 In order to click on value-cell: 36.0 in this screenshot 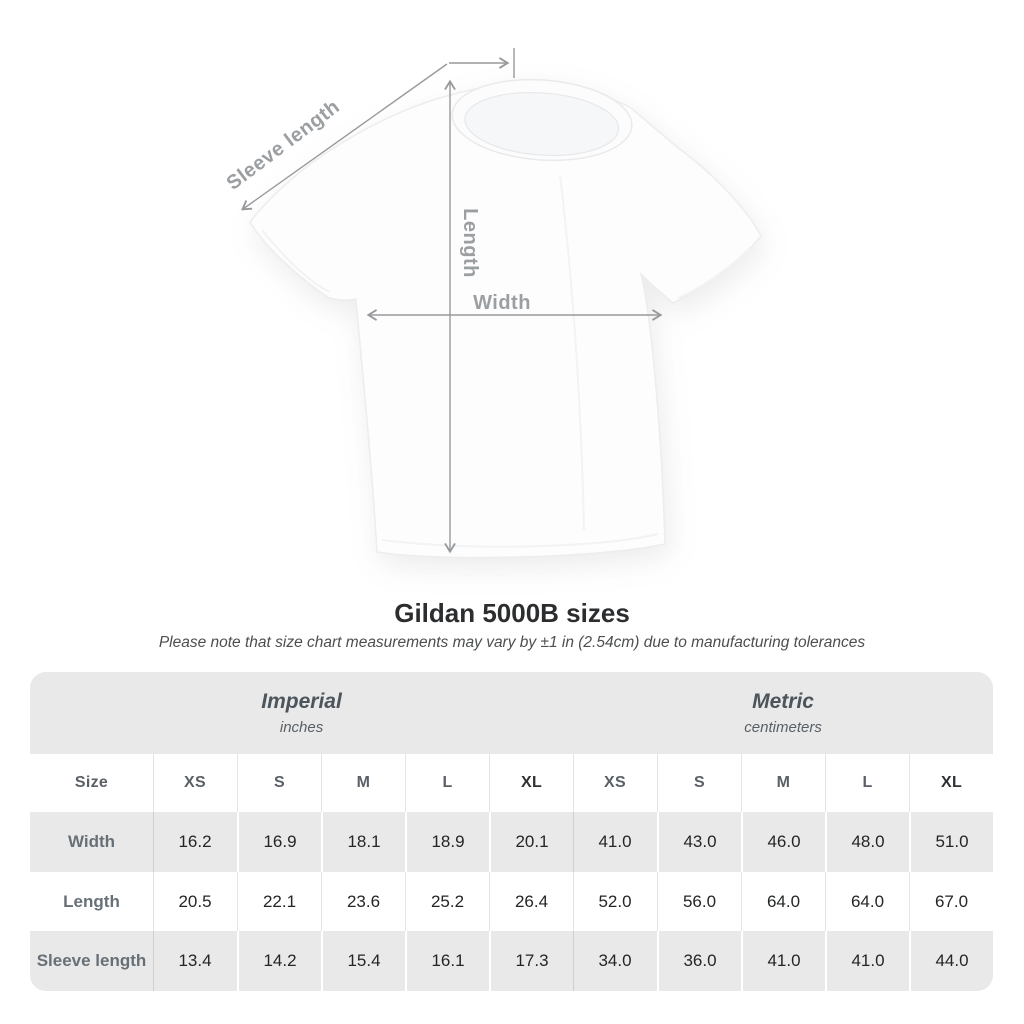, I will do `click(699, 961)`.